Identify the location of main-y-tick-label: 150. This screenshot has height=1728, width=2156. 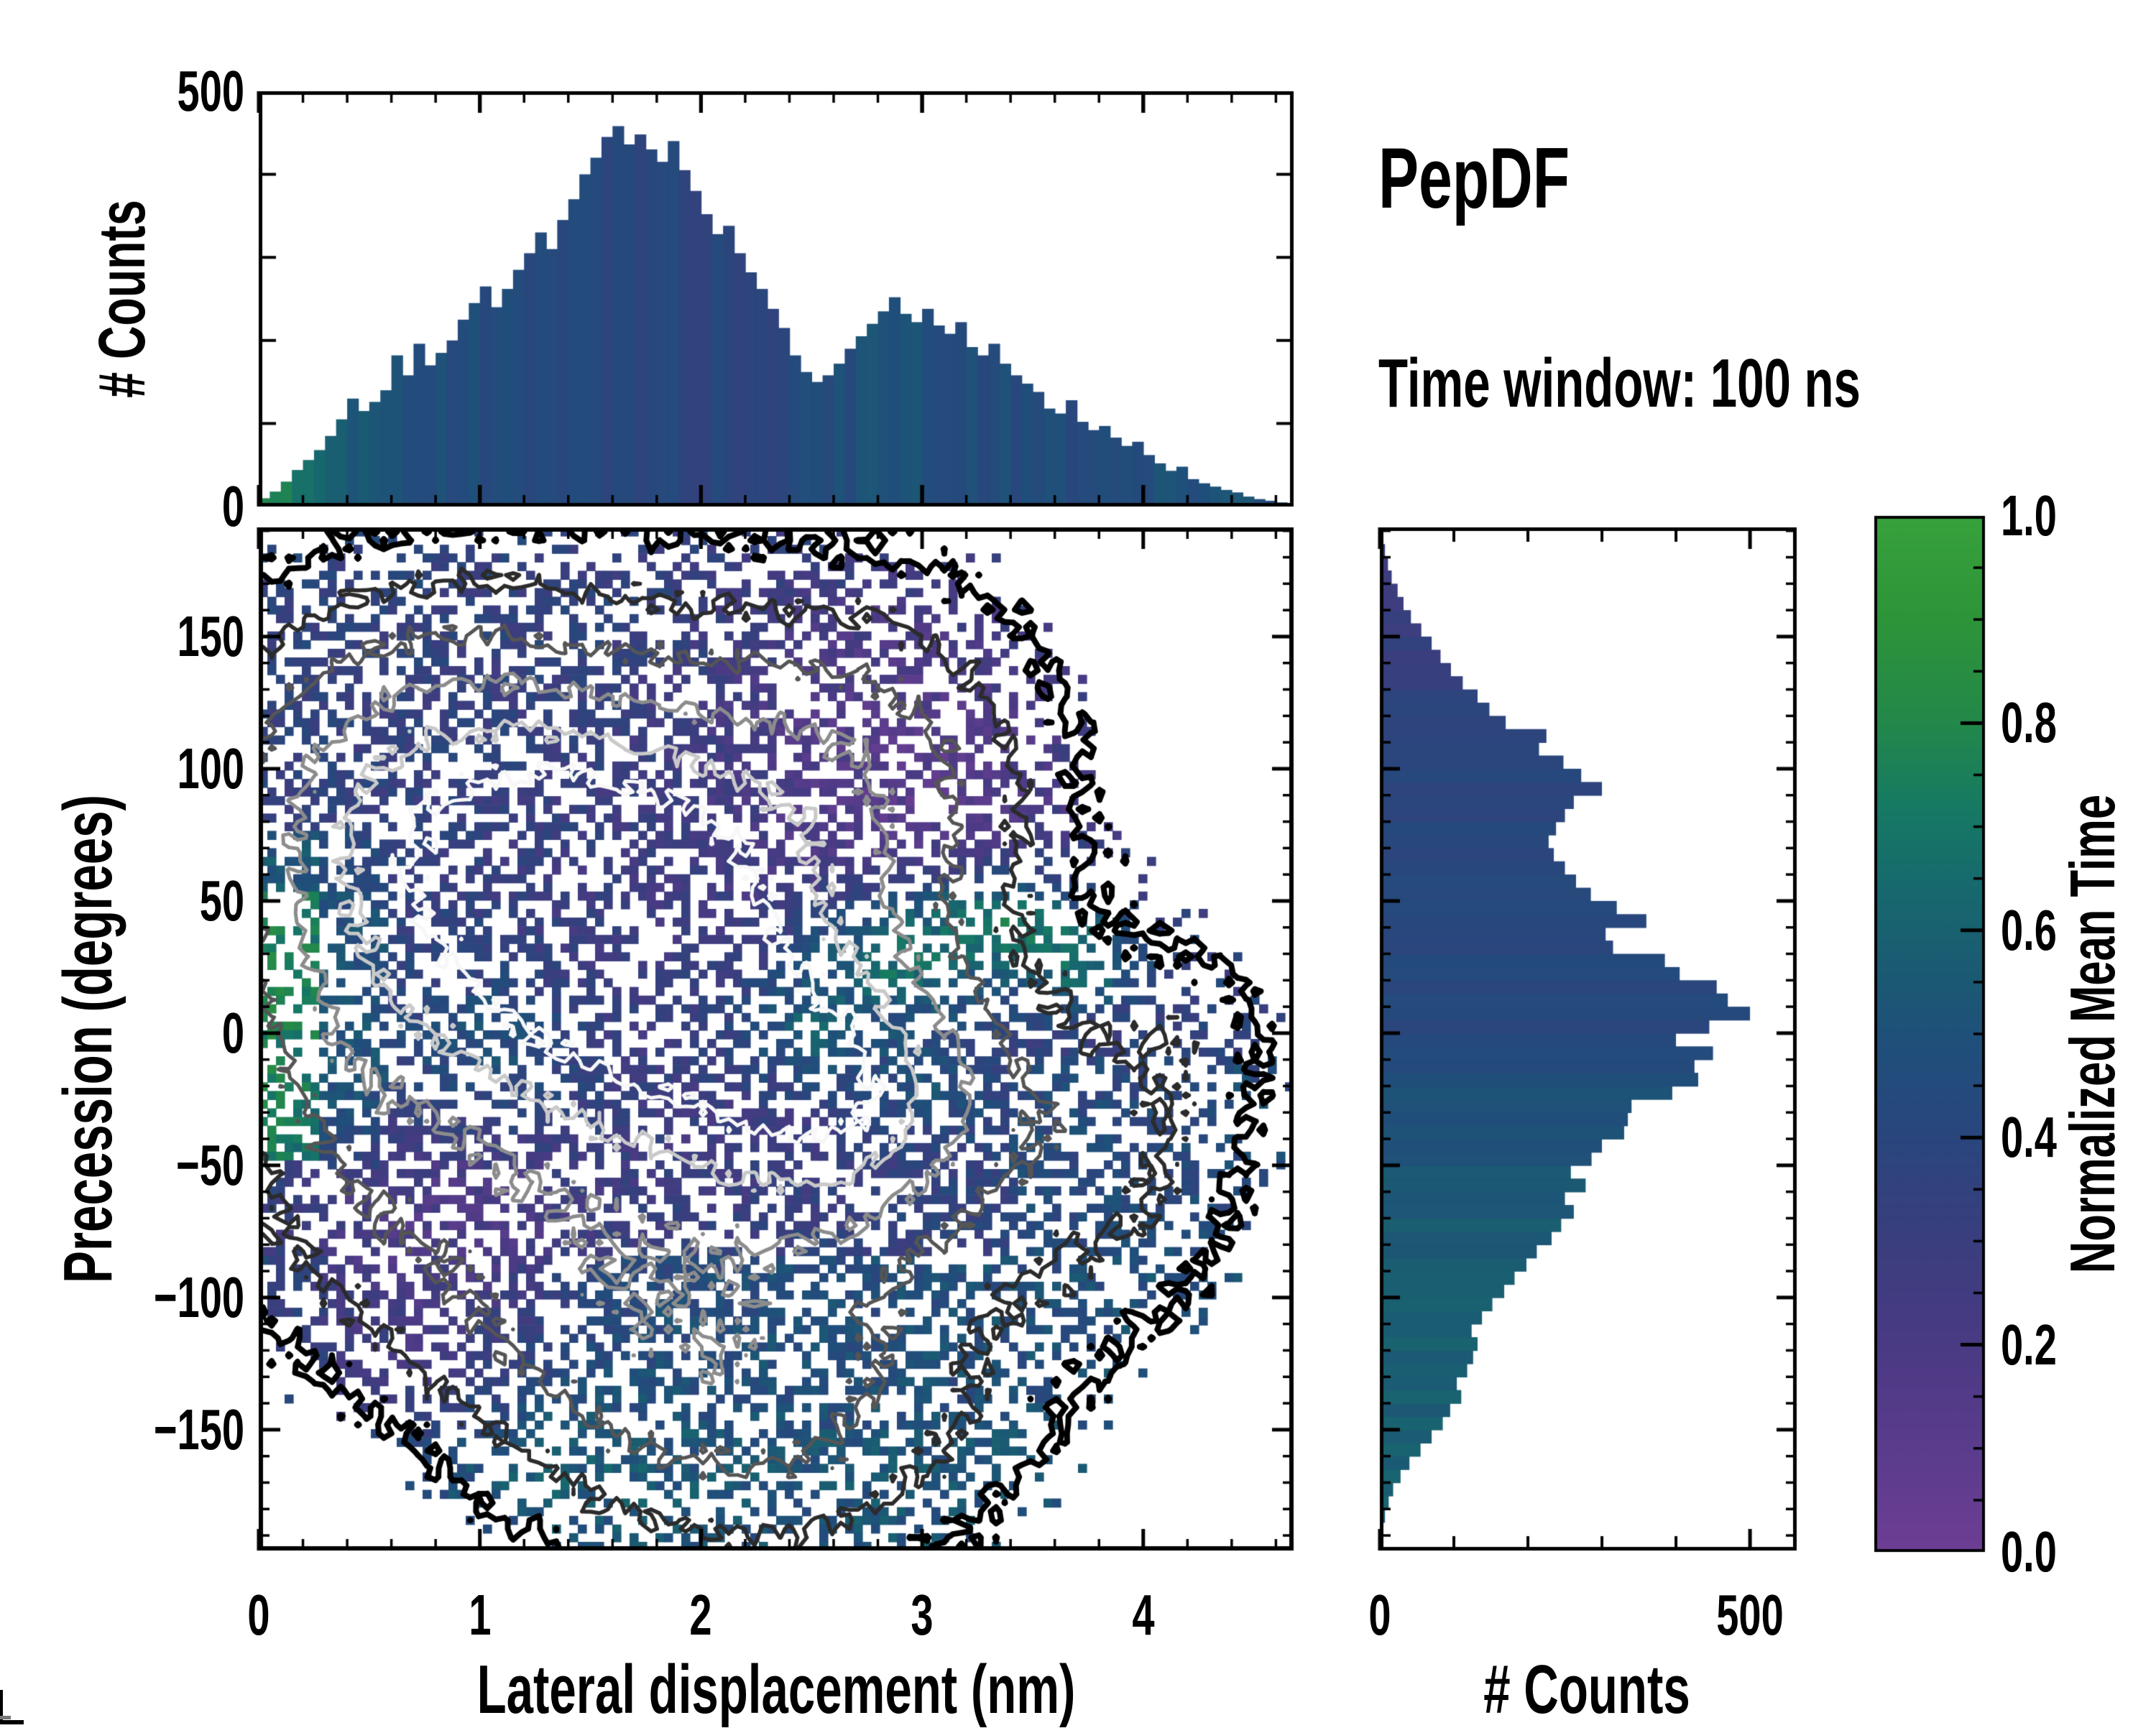
(210, 636).